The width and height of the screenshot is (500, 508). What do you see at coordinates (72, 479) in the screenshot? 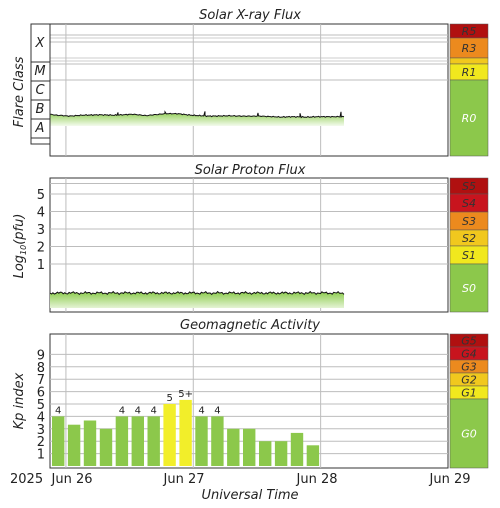
I see `x-tick-jun26: Jun 26` at bounding box center [72, 479].